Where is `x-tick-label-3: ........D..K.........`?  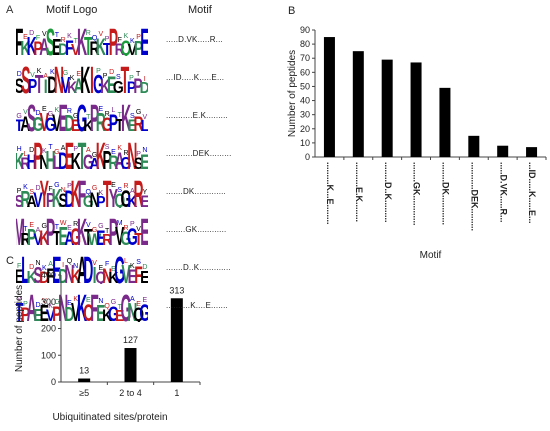 x-tick-label-3: ........D..K......... is located at coordinates (388, 192).